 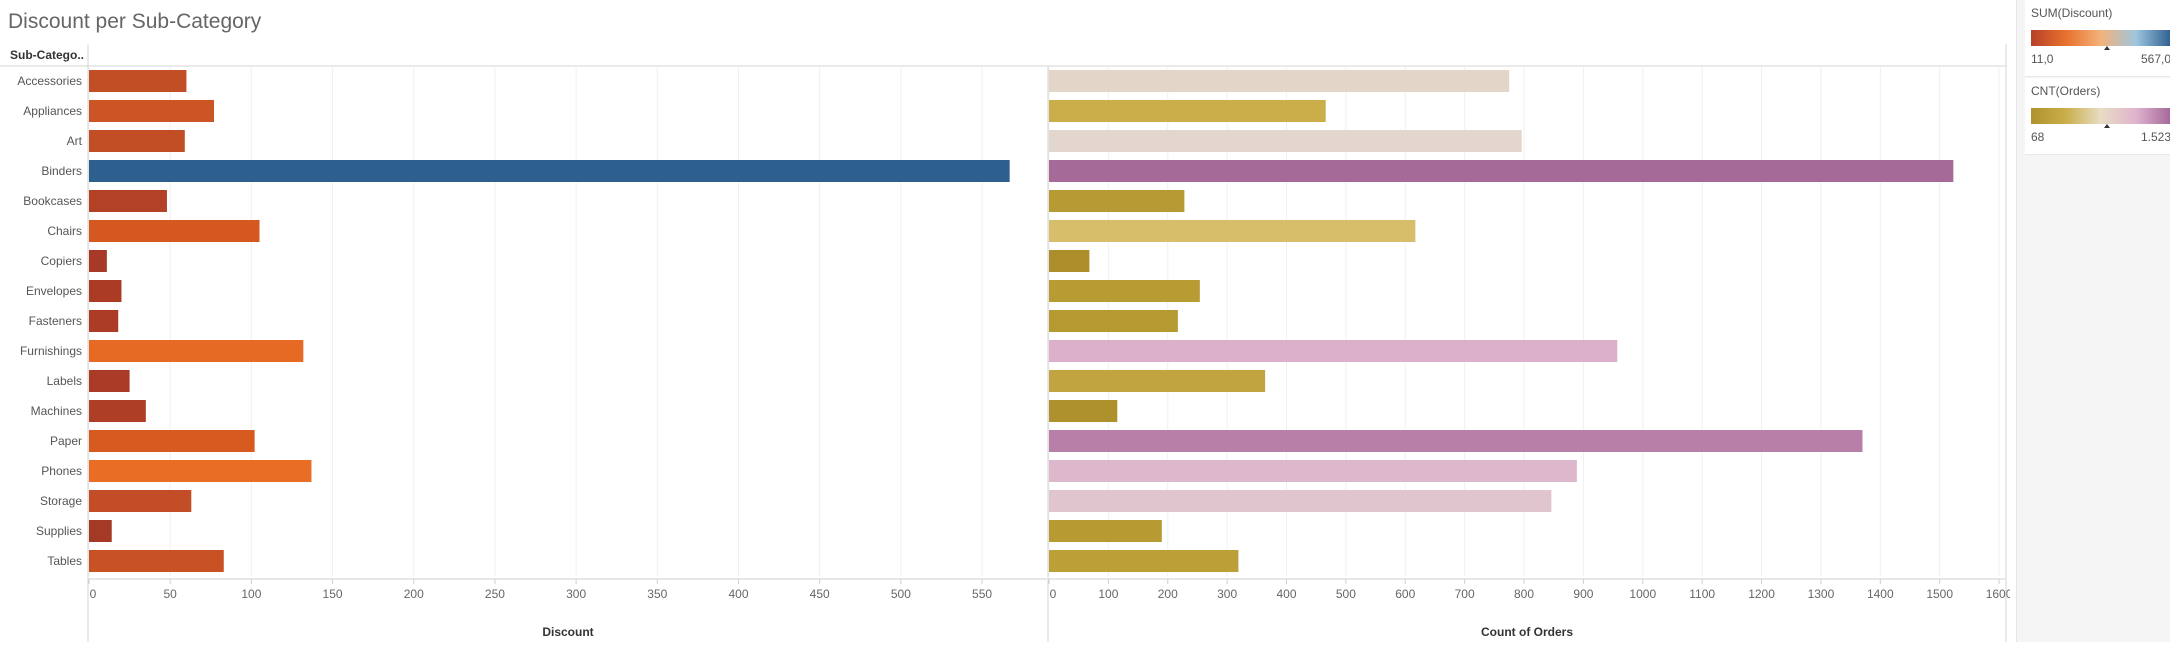 What do you see at coordinates (61, 501) in the screenshot?
I see `category-label: Storage` at bounding box center [61, 501].